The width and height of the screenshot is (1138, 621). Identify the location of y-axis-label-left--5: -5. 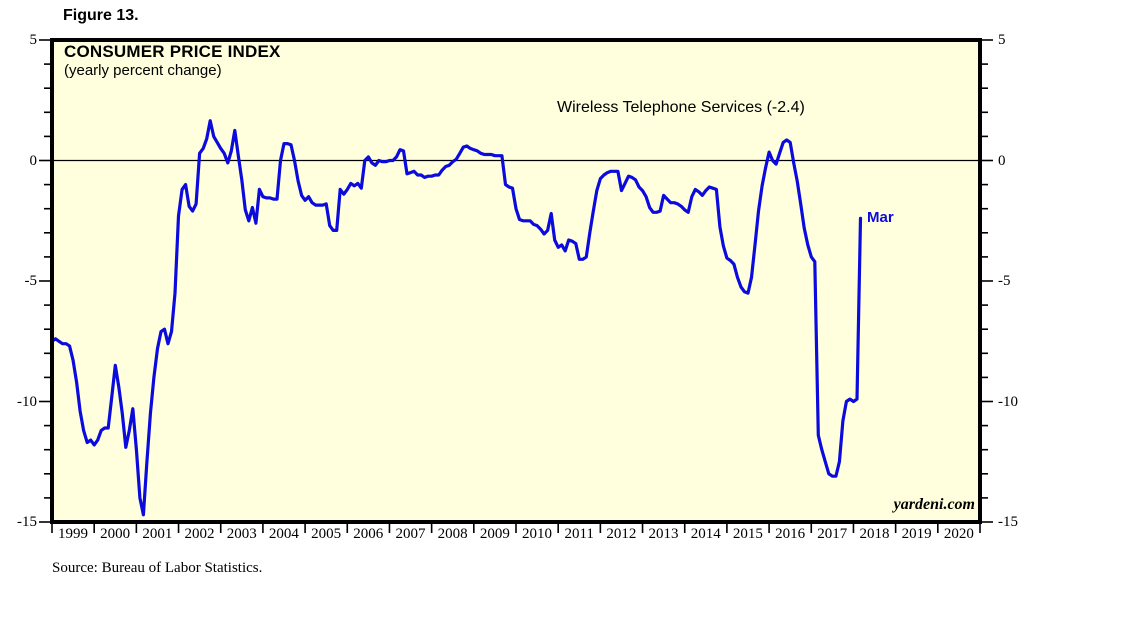
(31, 281).